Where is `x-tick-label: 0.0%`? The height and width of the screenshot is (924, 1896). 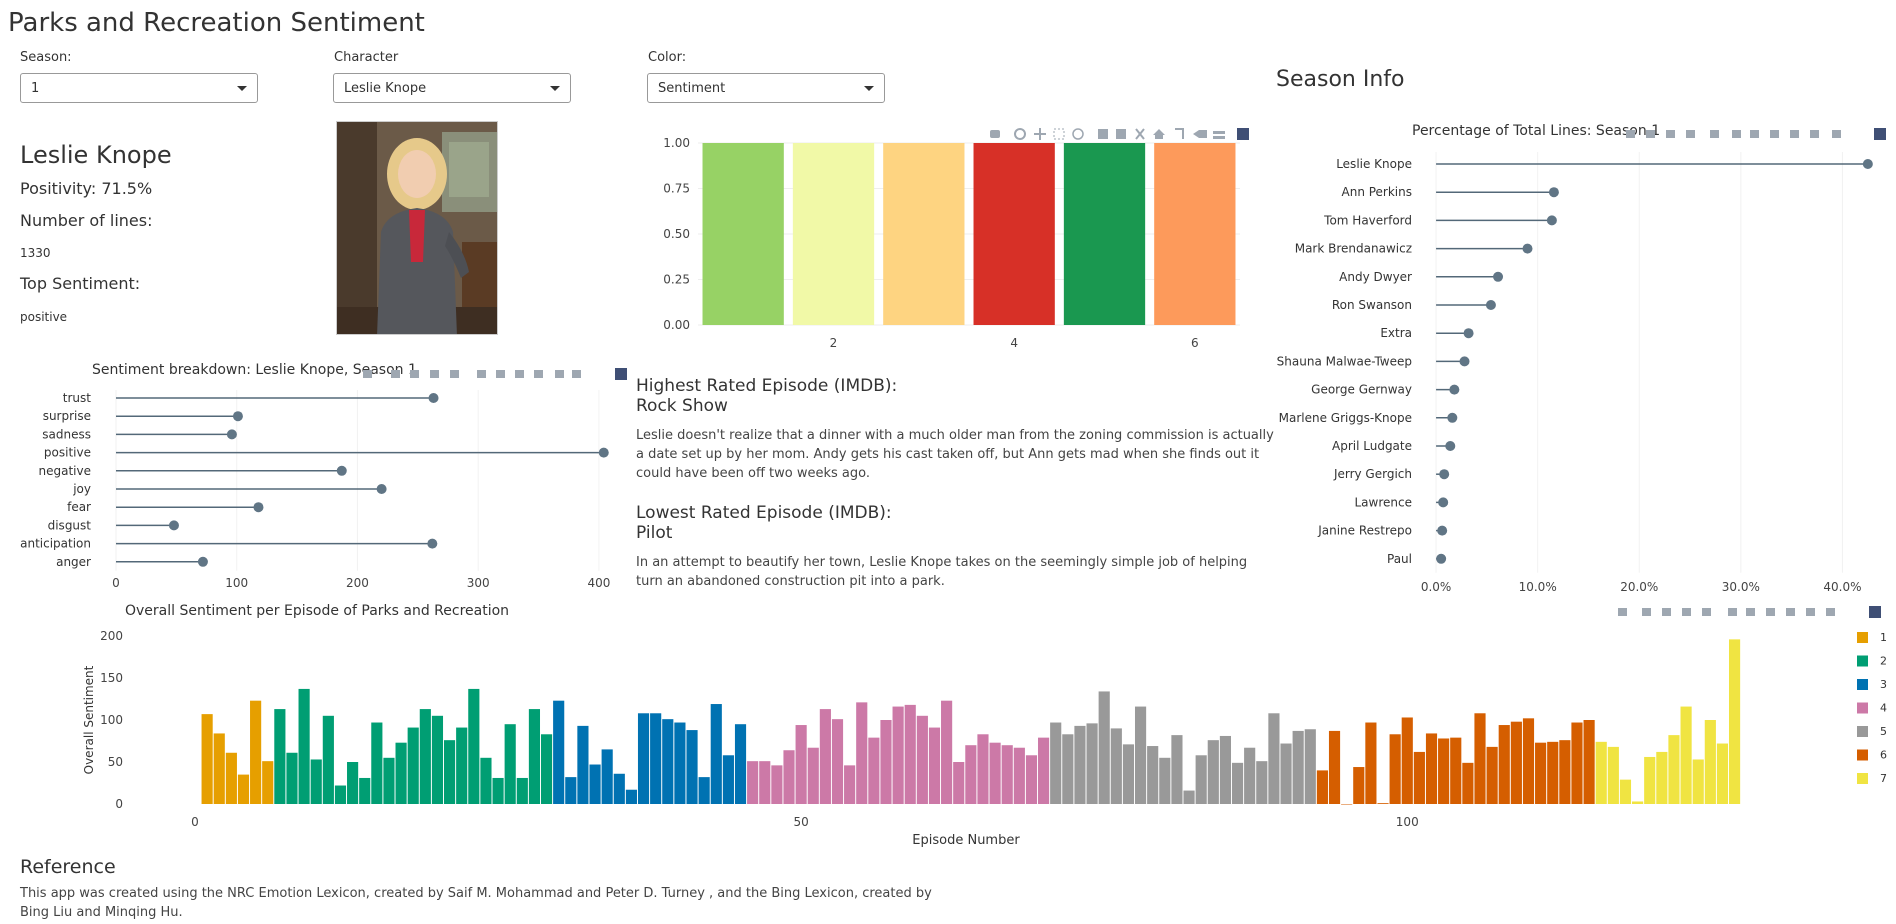 x-tick-label: 0.0% is located at coordinates (1436, 587).